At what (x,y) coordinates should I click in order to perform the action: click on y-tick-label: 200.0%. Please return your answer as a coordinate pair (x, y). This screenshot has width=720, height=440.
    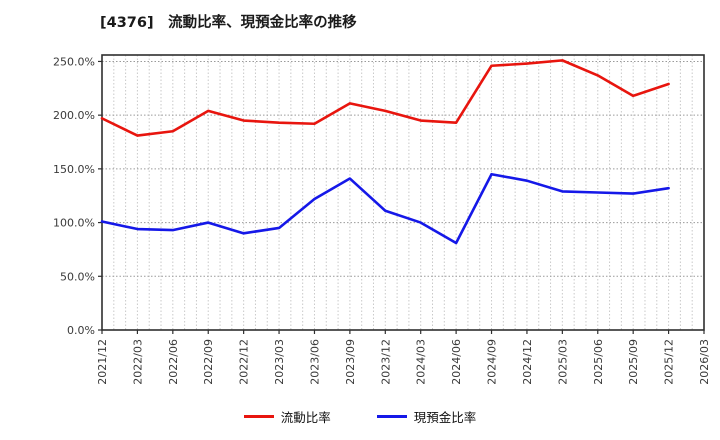
    Looking at the image, I should click on (74, 115).